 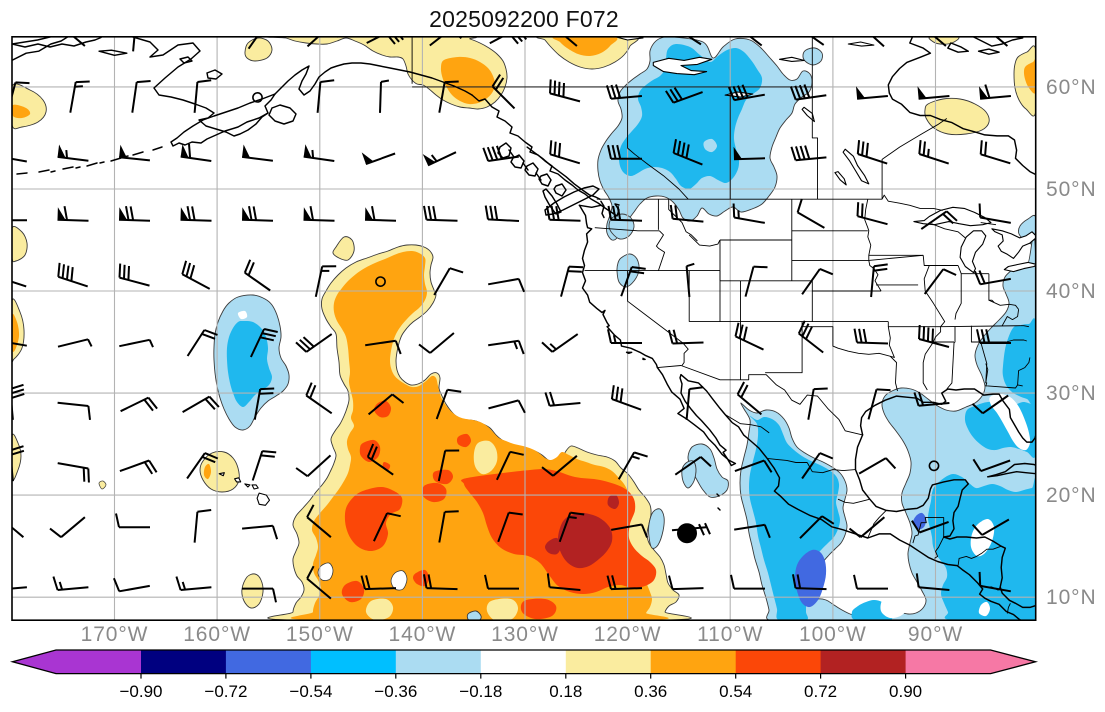 I want to click on svg-text: 40°N, so click(x=1071, y=291).